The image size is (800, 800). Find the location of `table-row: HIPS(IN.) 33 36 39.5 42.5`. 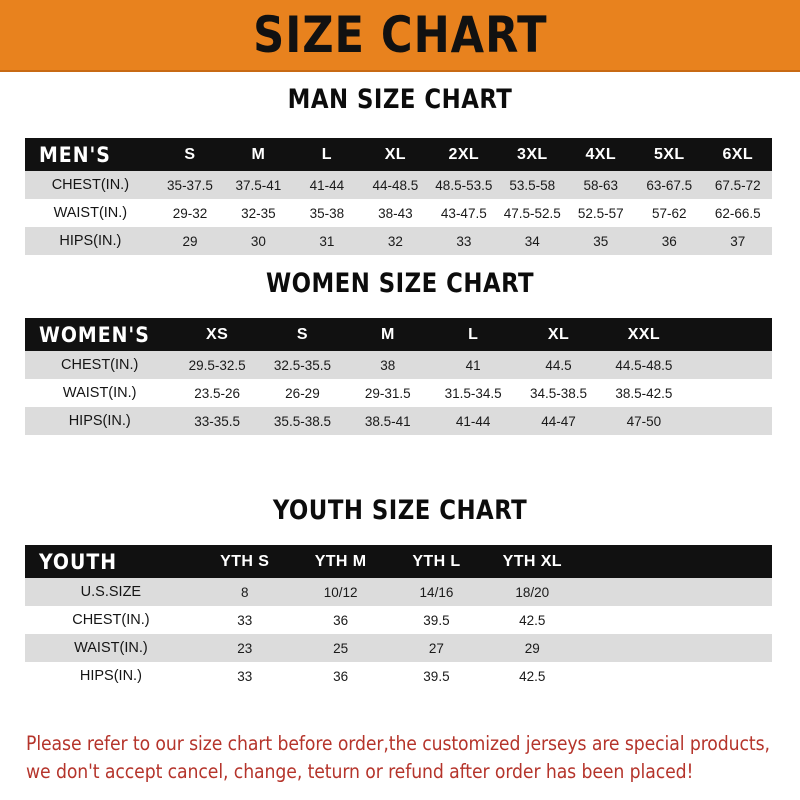

table-row: HIPS(IN.) 33 36 39.5 42.5 is located at coordinates (398, 676).